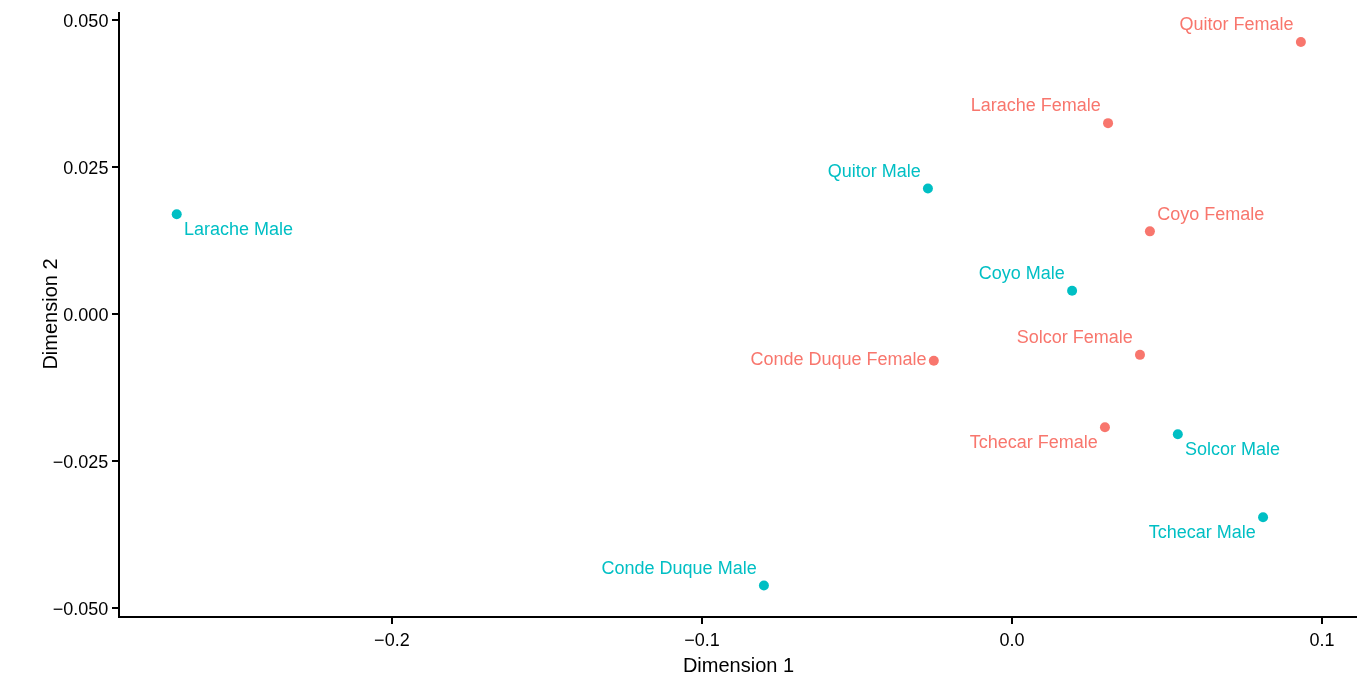  Describe the element at coordinates (1021, 273) in the screenshot. I see `data-label: Coyo Male` at that location.